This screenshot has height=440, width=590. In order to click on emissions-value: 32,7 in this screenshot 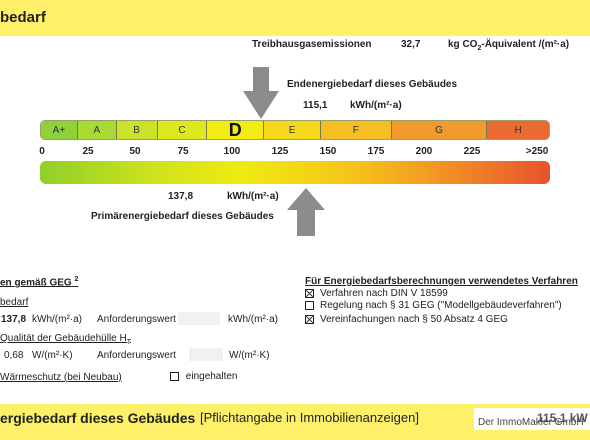, I will do `click(411, 44)`.